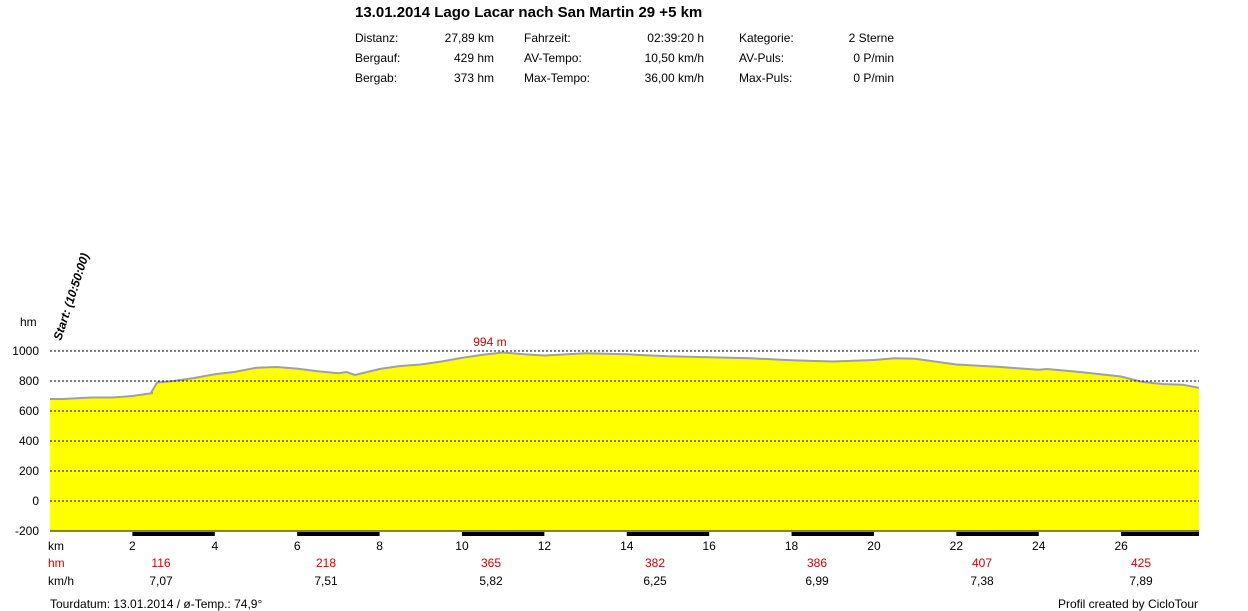  Describe the element at coordinates (547, 38) in the screenshot. I see `stat-label-fahrzeit: Fahrzeit:` at that location.